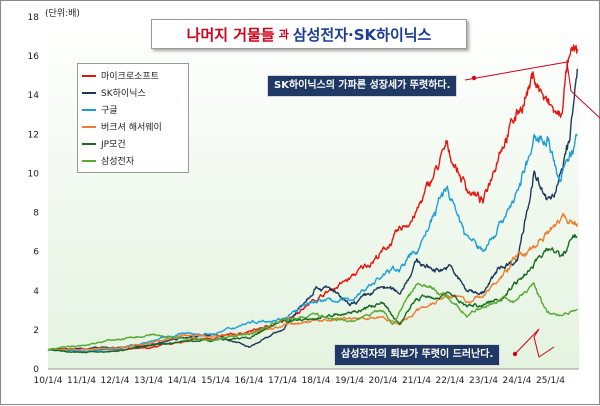 This screenshot has height=406, width=600. What do you see at coordinates (36, 253) in the screenshot?
I see `y-tick-label: 6` at bounding box center [36, 253].